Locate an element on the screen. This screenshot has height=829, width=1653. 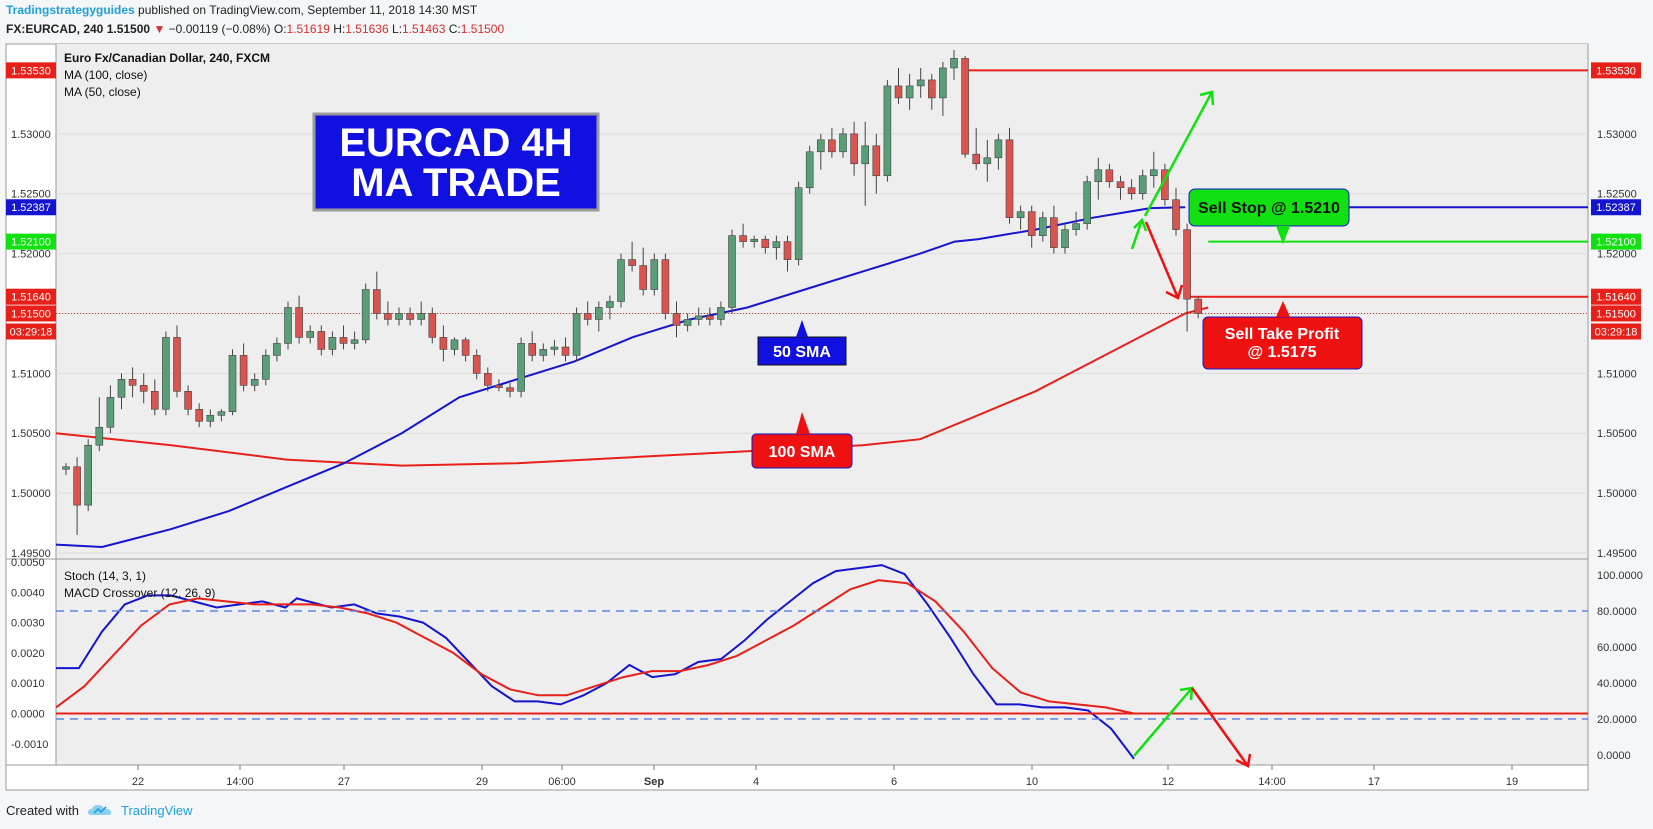
macd-green-arrow-icon is located at coordinates (1163, 722).